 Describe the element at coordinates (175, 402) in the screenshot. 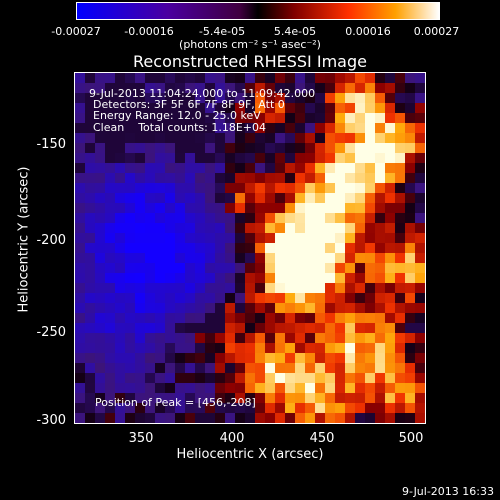

I see `info-peak: Position of Peak = [456,-208]` at that location.